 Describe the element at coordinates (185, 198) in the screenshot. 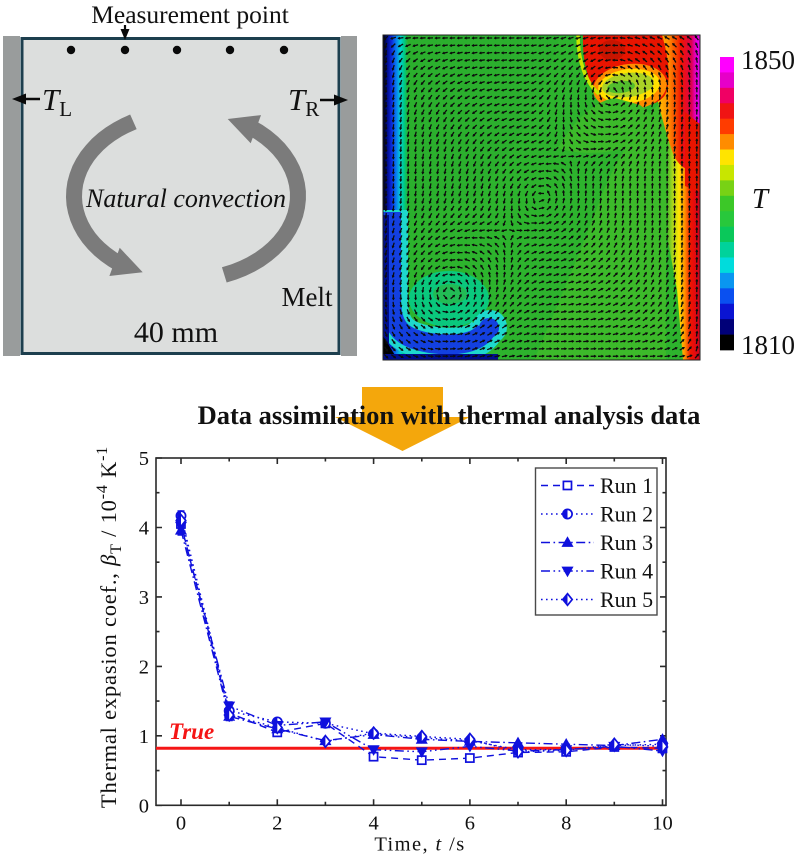

I see `svg-text: Natural convection` at that location.